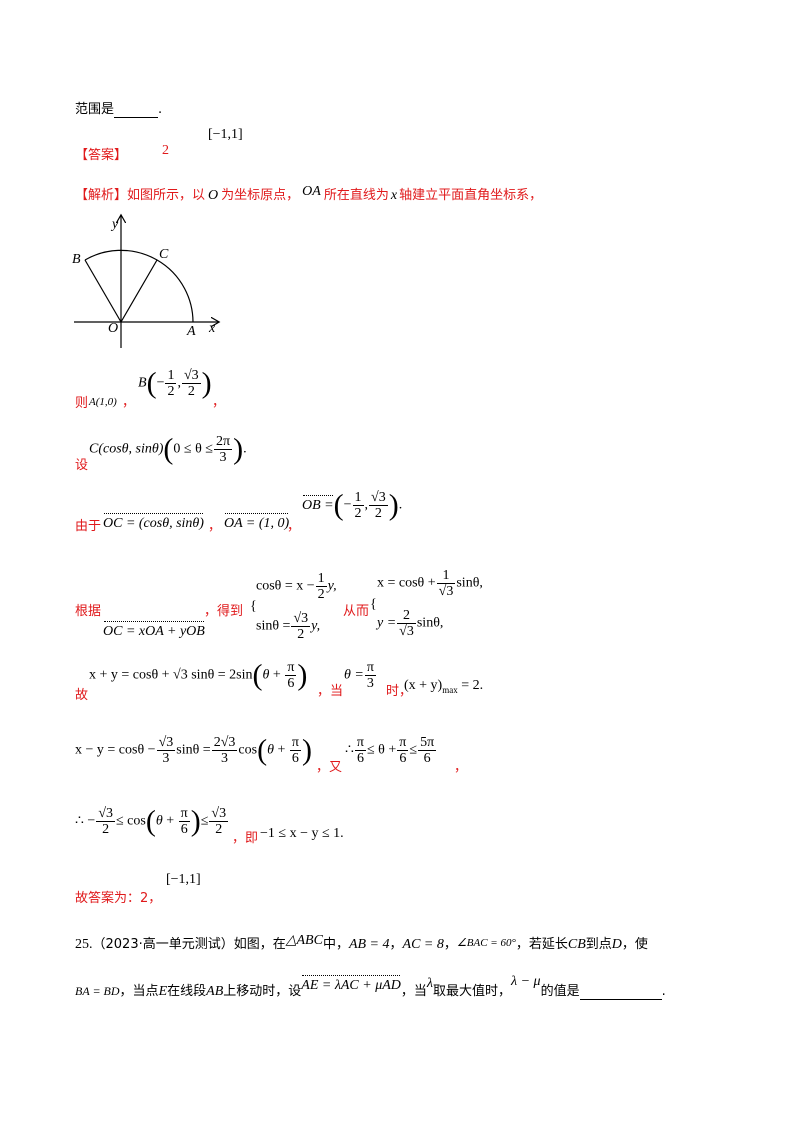  I want to click on thus-label: 从而, so click(356, 611).